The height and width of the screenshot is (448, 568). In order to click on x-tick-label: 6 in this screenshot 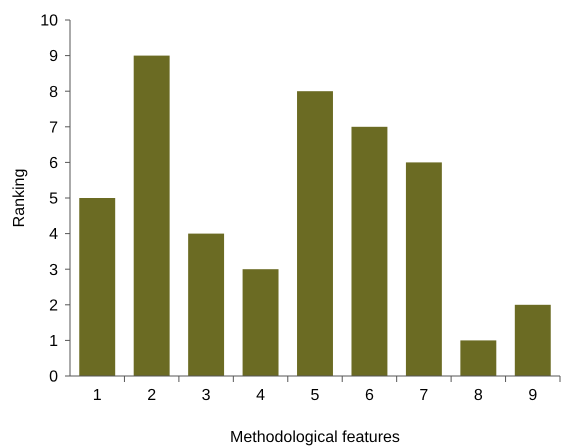, I will do `click(369, 395)`.